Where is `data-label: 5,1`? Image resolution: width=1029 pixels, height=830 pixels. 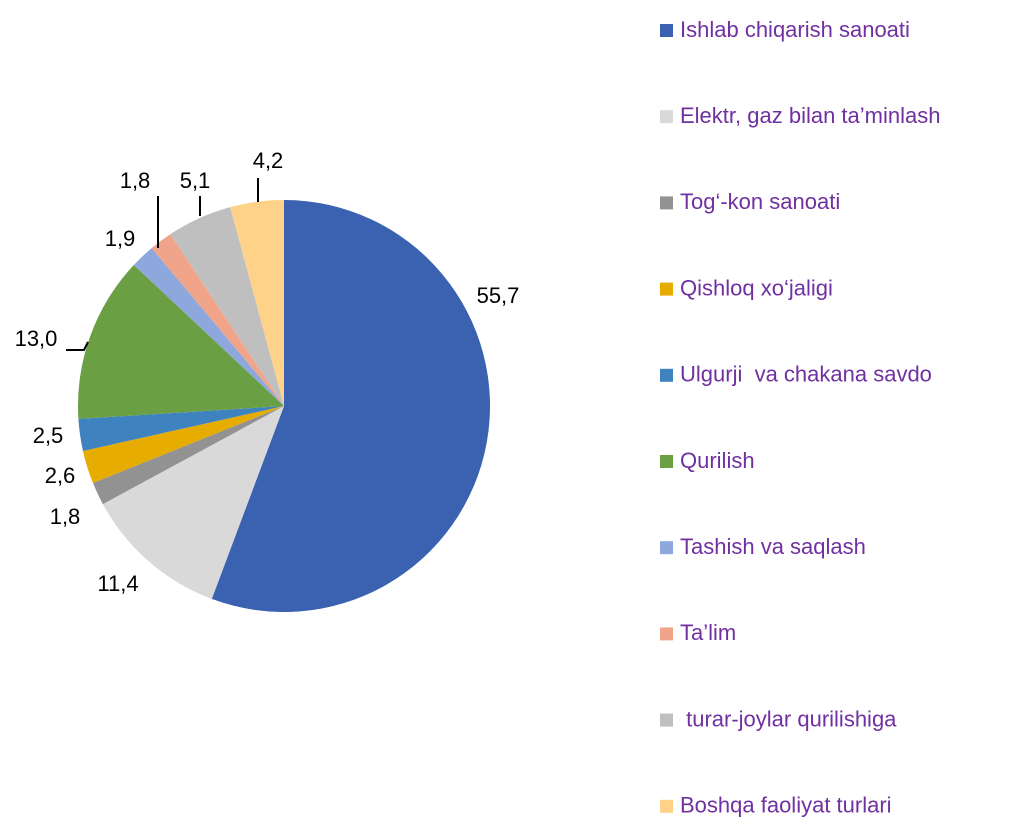 data-label: 5,1 is located at coordinates (195, 180).